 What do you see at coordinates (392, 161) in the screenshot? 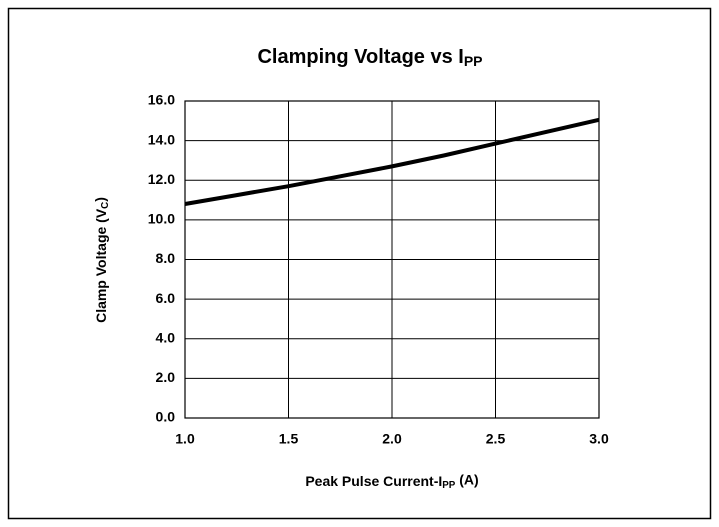
I see `line` at bounding box center [392, 161].